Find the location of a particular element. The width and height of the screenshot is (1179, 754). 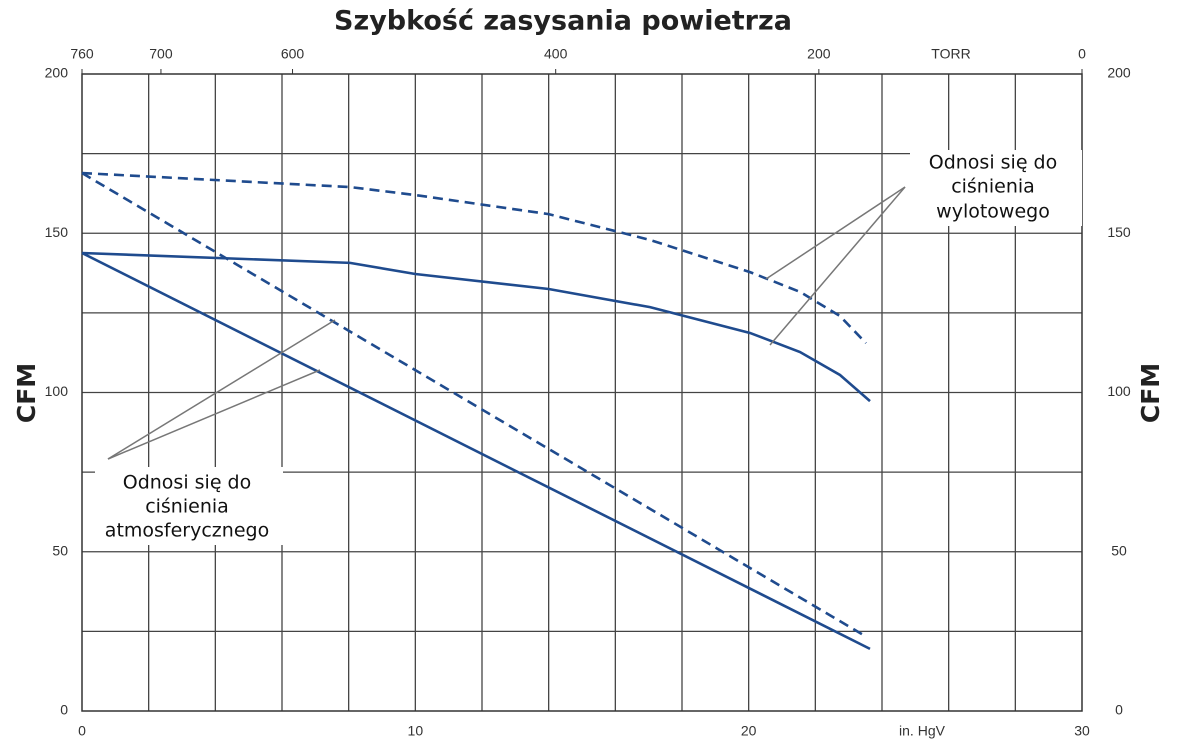

x-tick-label: 30 is located at coordinates (1082, 731).